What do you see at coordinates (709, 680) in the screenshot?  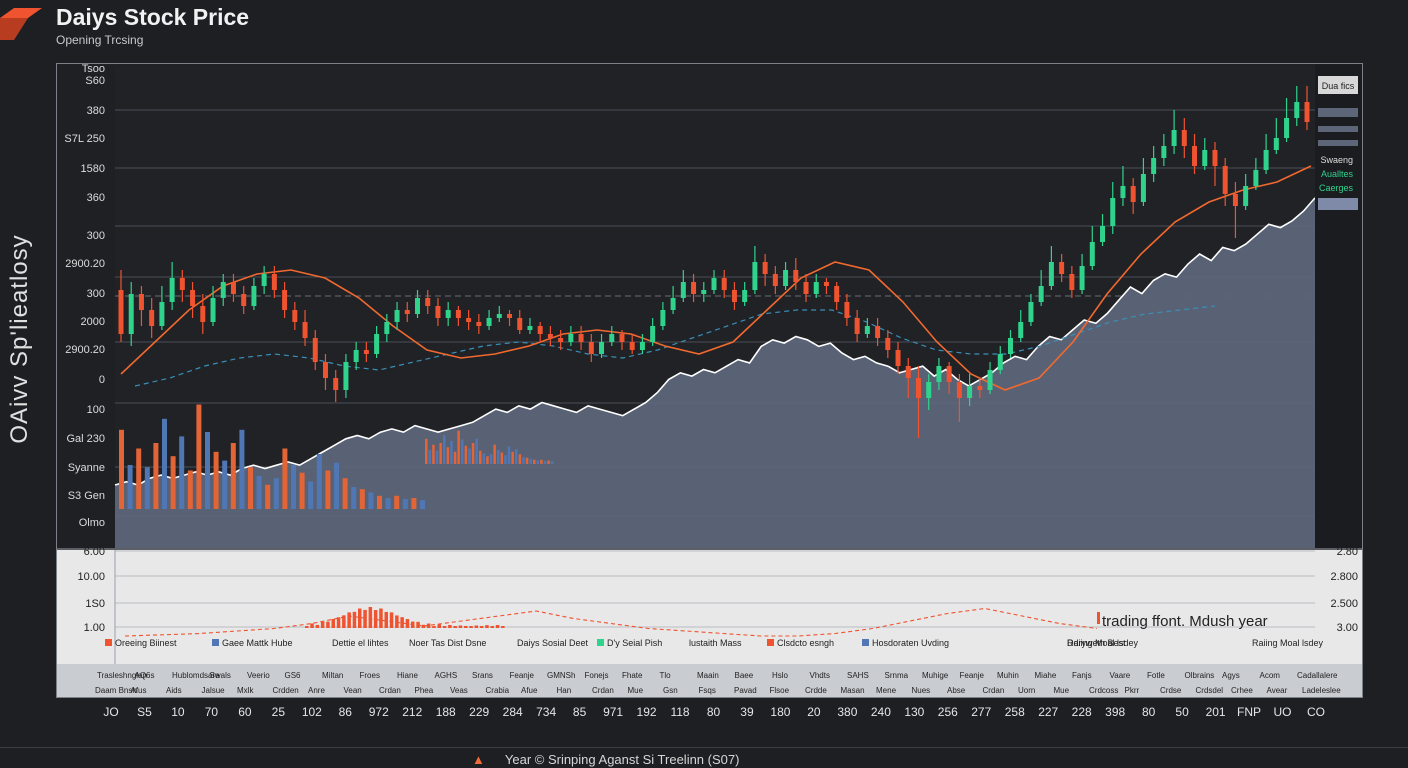 I see `table-bg` at bounding box center [709, 680].